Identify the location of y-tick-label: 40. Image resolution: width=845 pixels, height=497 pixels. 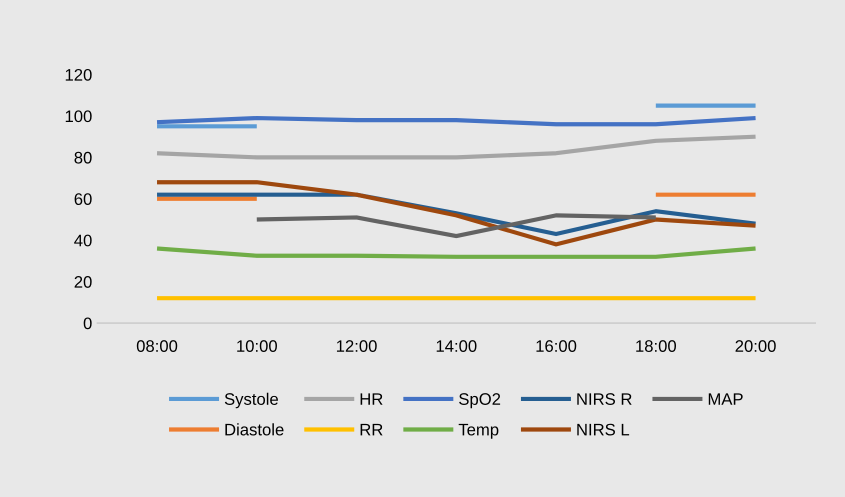
(83, 240).